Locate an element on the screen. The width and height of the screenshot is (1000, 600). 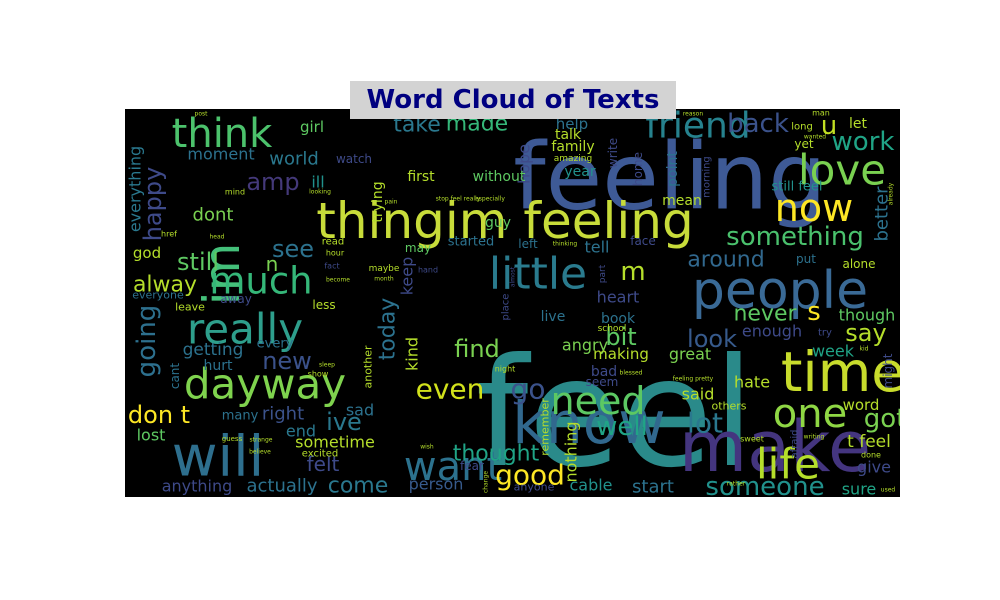
word-alone: alone is located at coordinates (858, 264).